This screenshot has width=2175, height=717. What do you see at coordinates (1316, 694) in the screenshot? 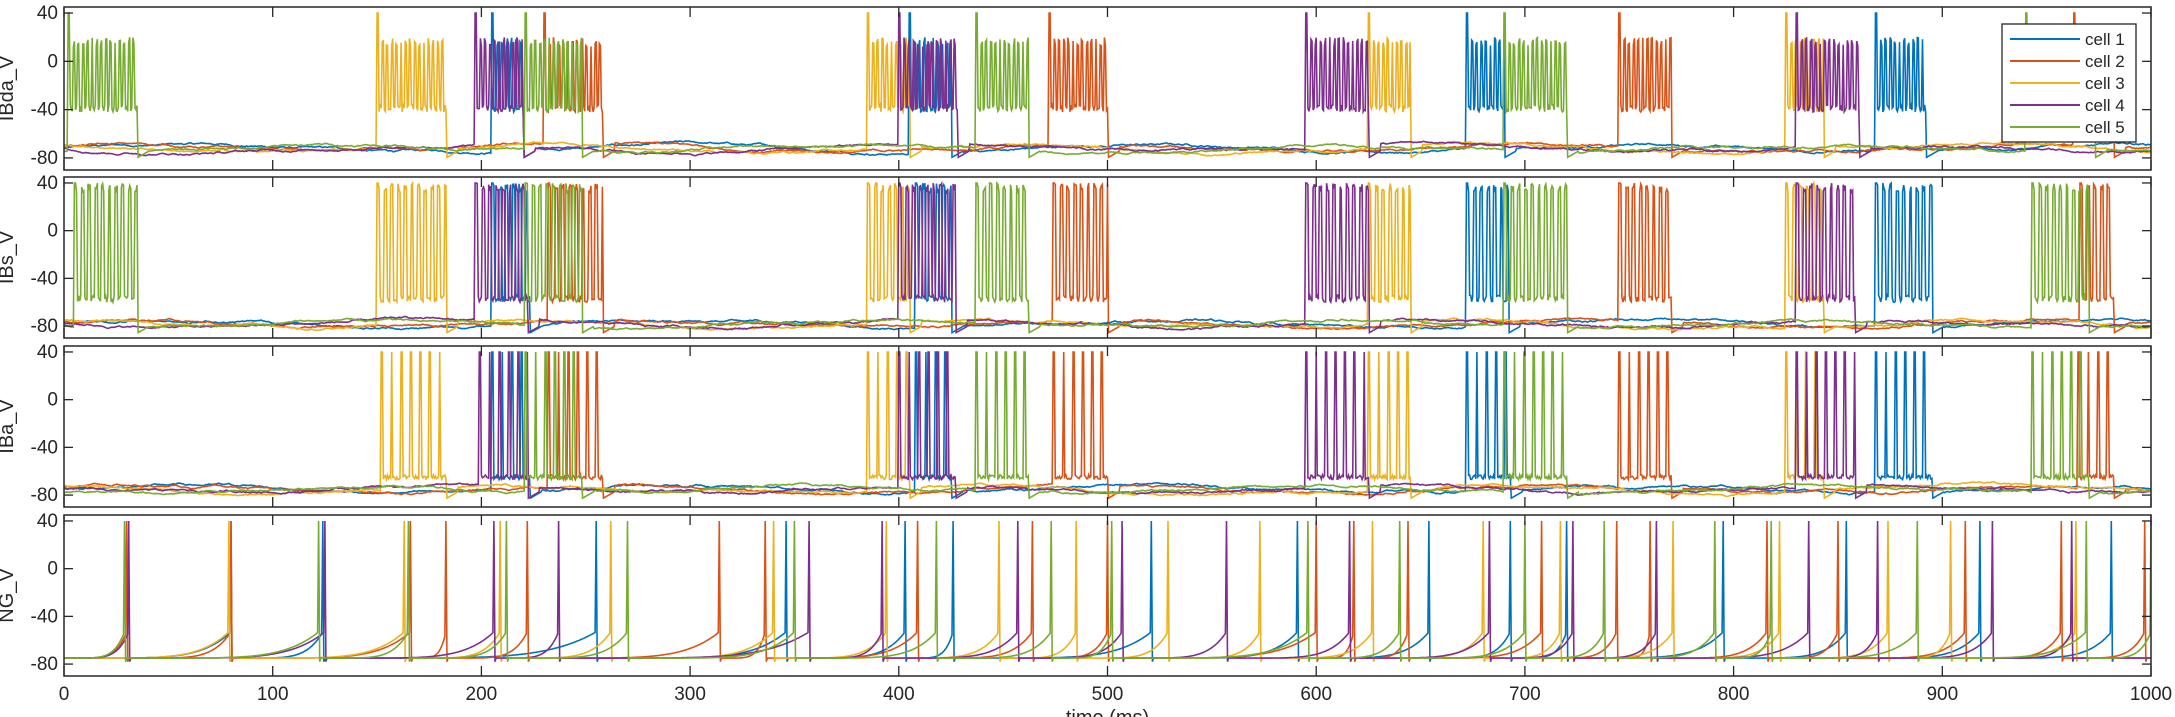
I see `x-tick-label: 600` at bounding box center [1316, 694].